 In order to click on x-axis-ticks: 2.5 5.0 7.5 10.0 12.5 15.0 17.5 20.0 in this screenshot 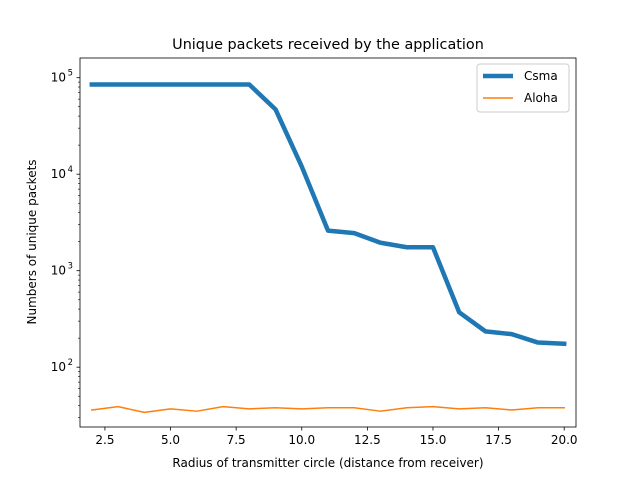, I will do `click(336, 437)`.